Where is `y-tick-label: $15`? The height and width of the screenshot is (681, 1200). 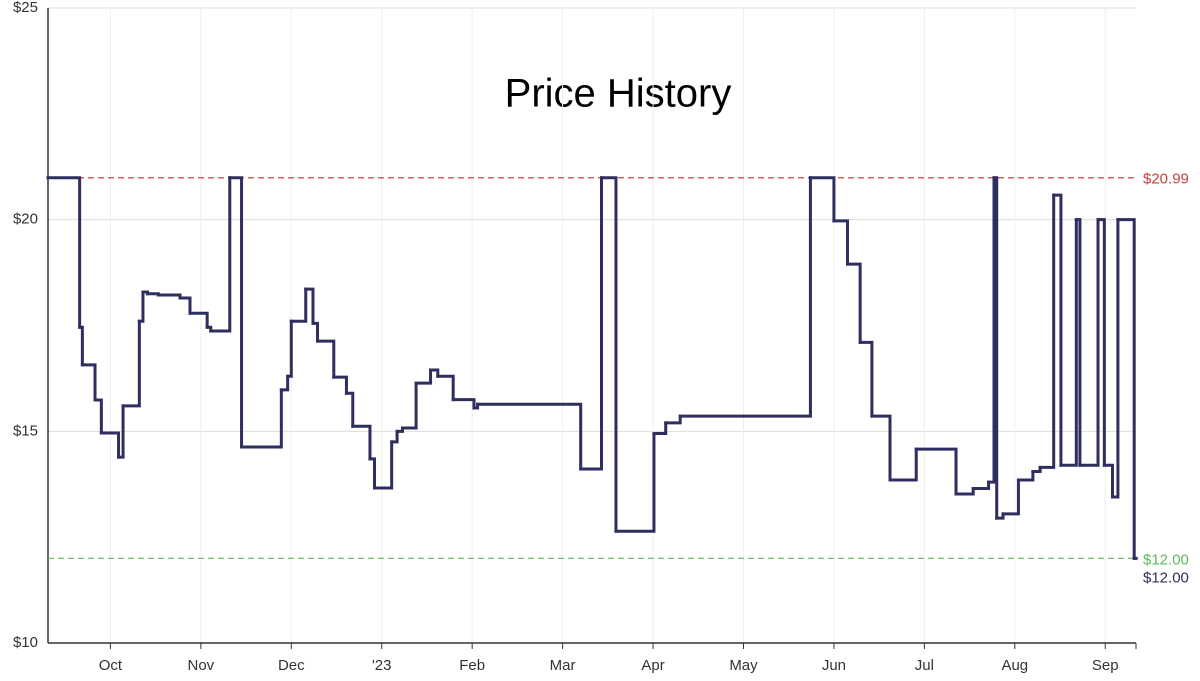
y-tick-label: $15 is located at coordinates (25, 430).